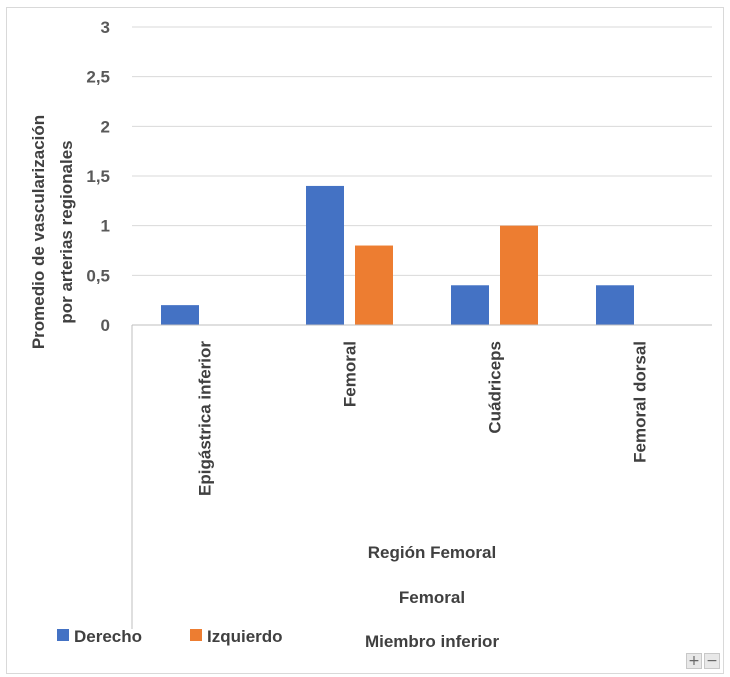 This screenshot has width=730, height=677. I want to click on legend: Derecho Izquierdo, so click(170, 636).